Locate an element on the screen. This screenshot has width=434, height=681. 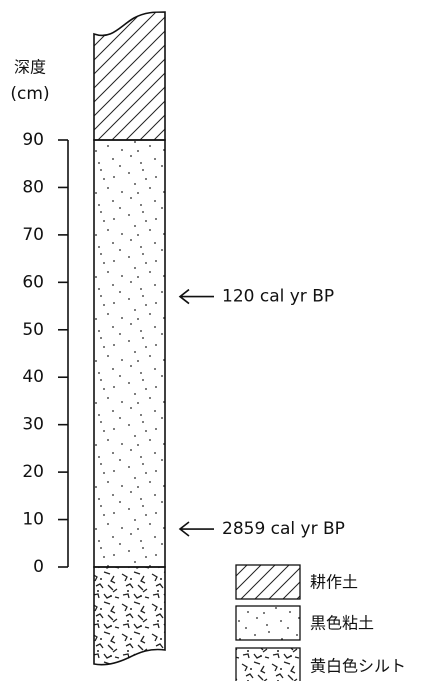
tick-label: 50 is located at coordinates (33, 330).